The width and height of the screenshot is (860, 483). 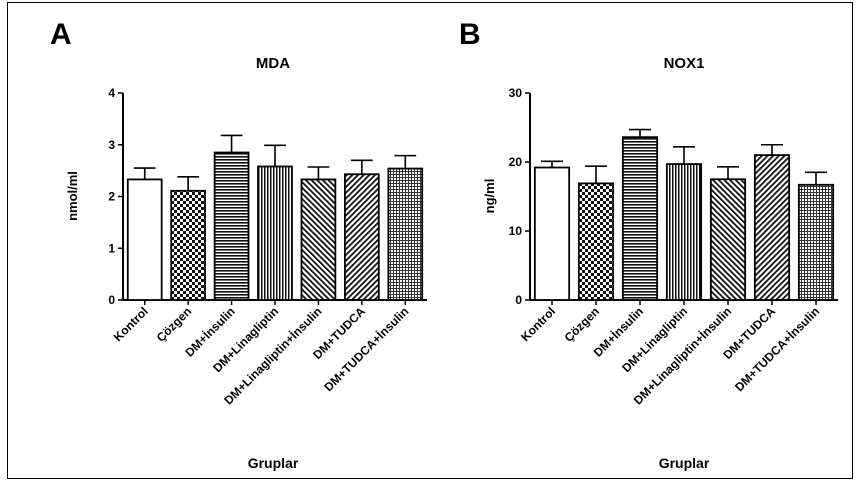 What do you see at coordinates (772, 149) in the screenshot?
I see `panel-b-error-bar-dm-tudca` at bounding box center [772, 149].